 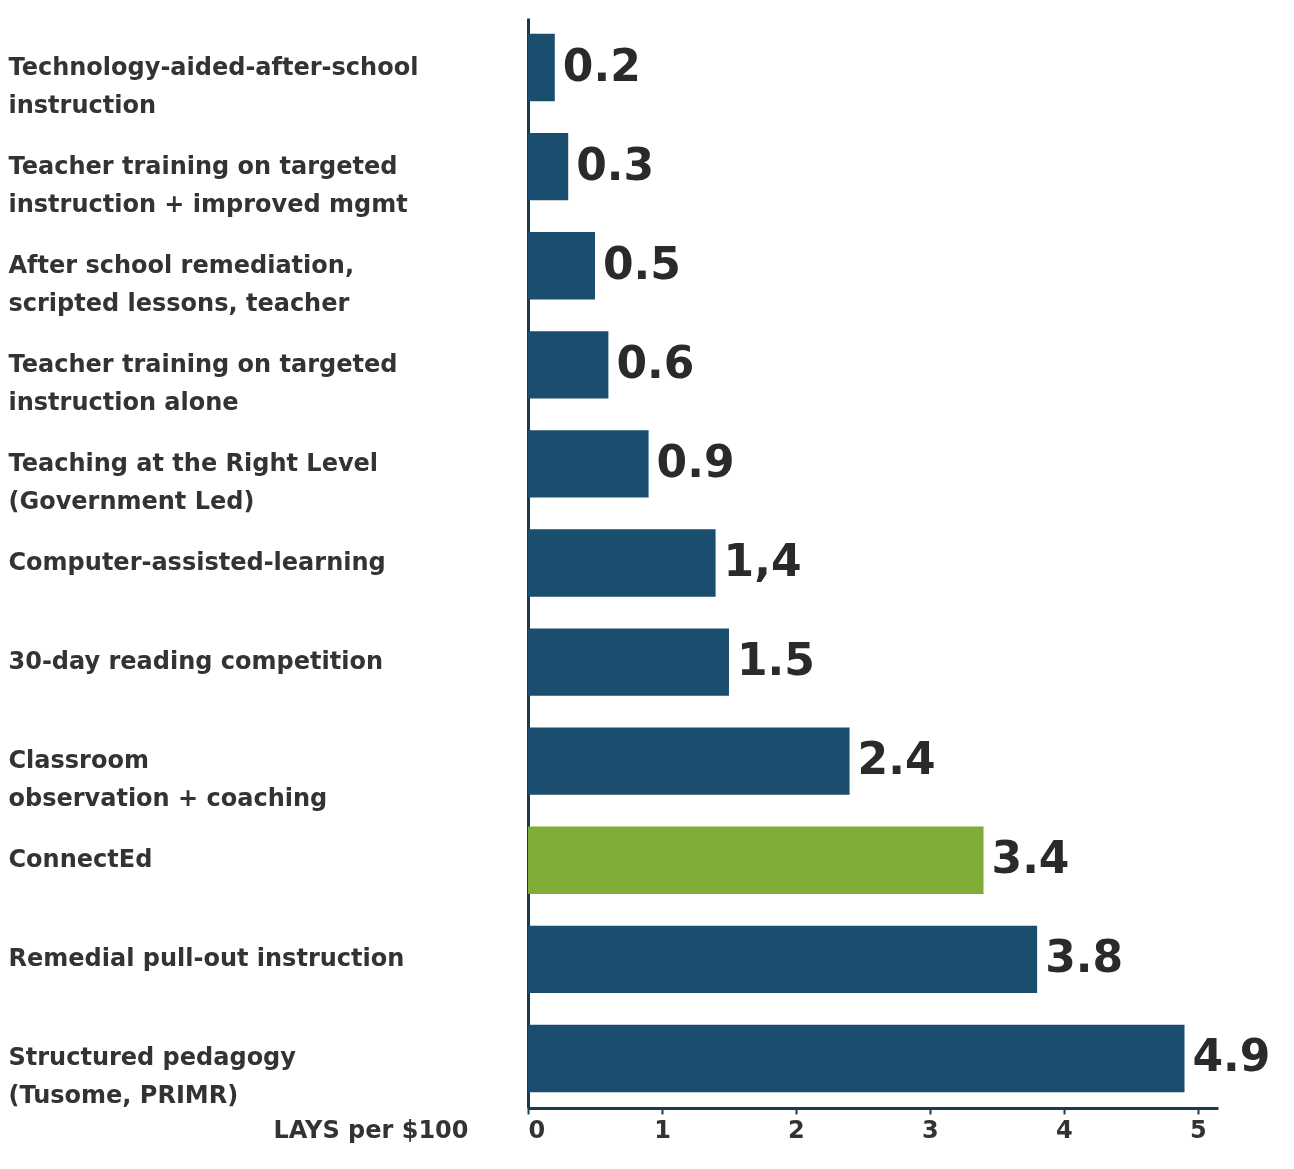 What do you see at coordinates (181, 283) in the screenshot?
I see `y-tick-label: After school remediation, scripted lessons, teacher` at bounding box center [181, 283].